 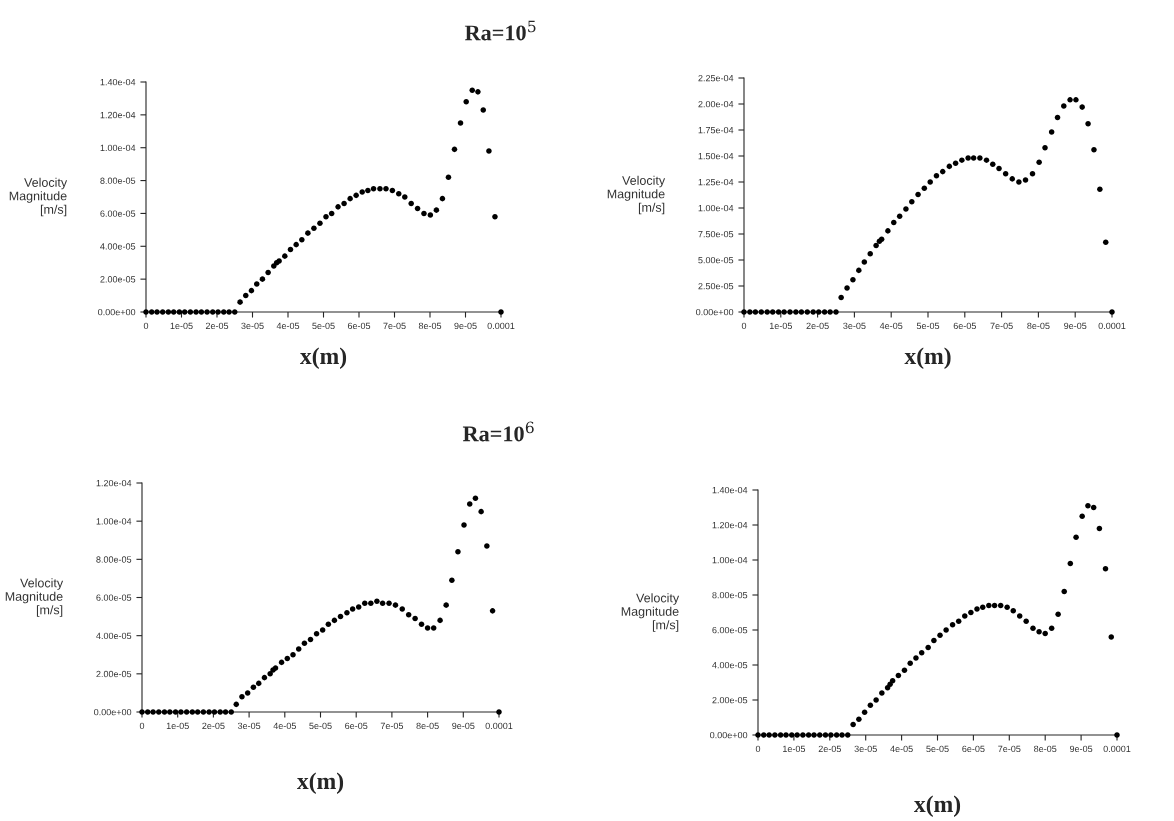 What do you see at coordinates (716, 260) in the screenshot?
I see `y-tick-label: 5.00e-05` at bounding box center [716, 260].